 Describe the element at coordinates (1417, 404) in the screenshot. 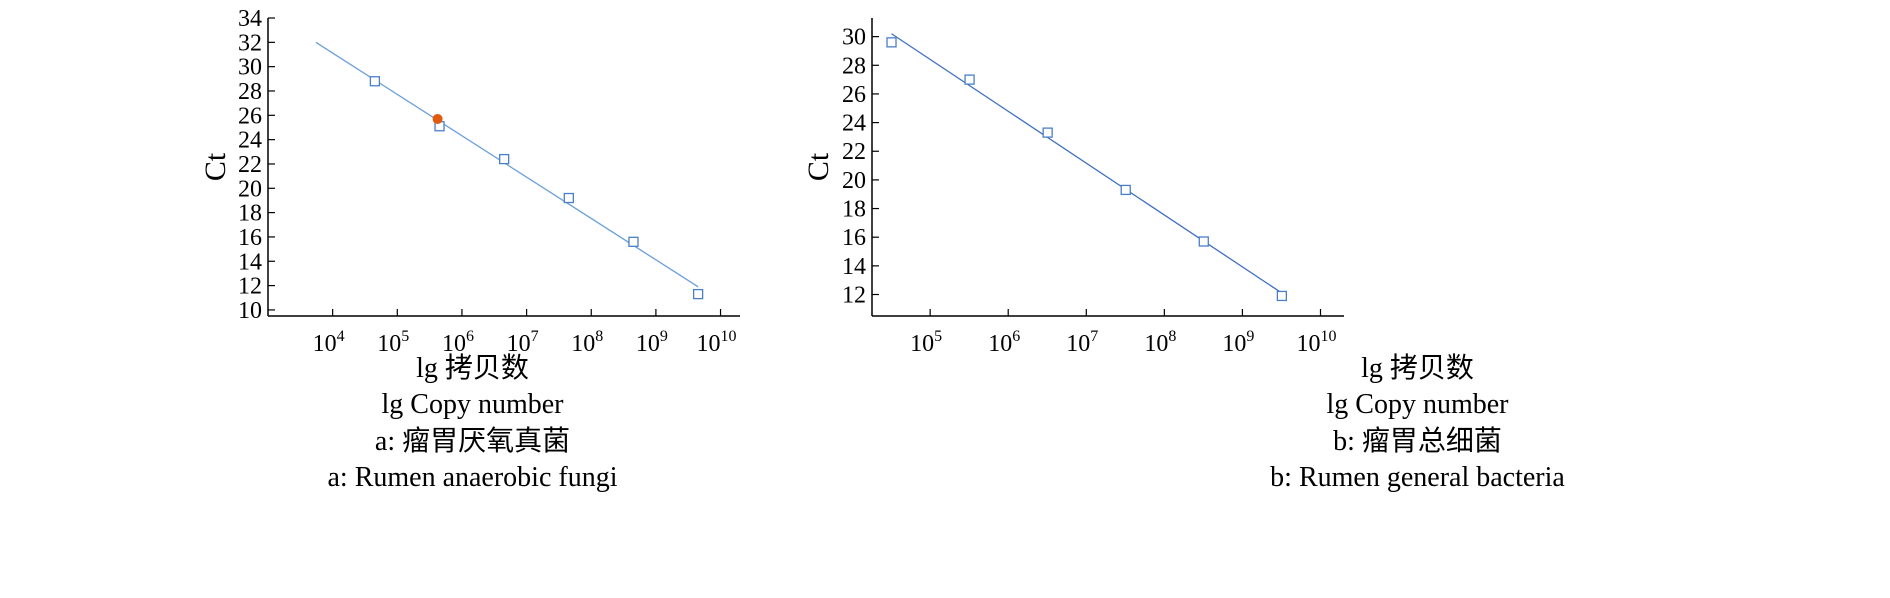

I see `panel-b-xlabel-en: lg Copy number` at that location.